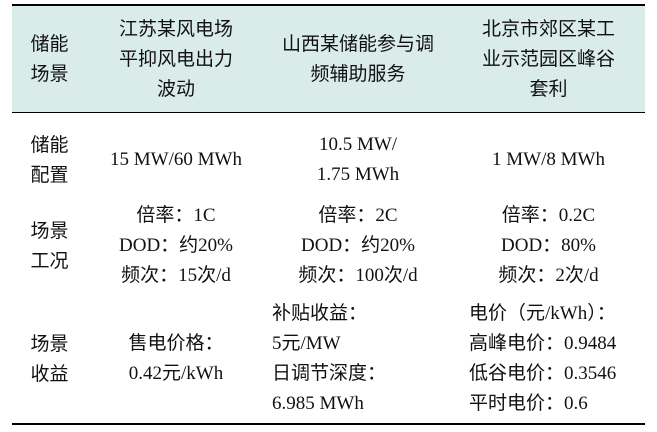 This screenshot has height=432, width=657. Describe the element at coordinates (358, 275) in the screenshot. I see `cell-line: 频次：100次/d` at that location.